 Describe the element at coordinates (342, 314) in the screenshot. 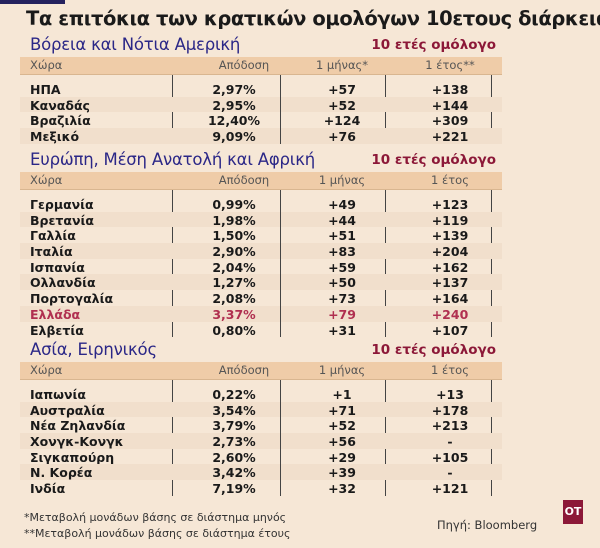

I see `change-1-month-cell: +79` at that location.